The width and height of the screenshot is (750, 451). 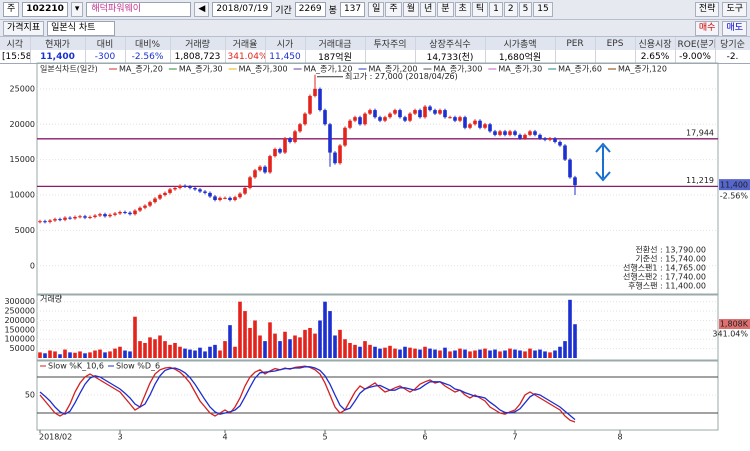 What do you see at coordinates (141, 69) in the screenshot?
I see `legend-label: MA_종가,20` at bounding box center [141, 69].